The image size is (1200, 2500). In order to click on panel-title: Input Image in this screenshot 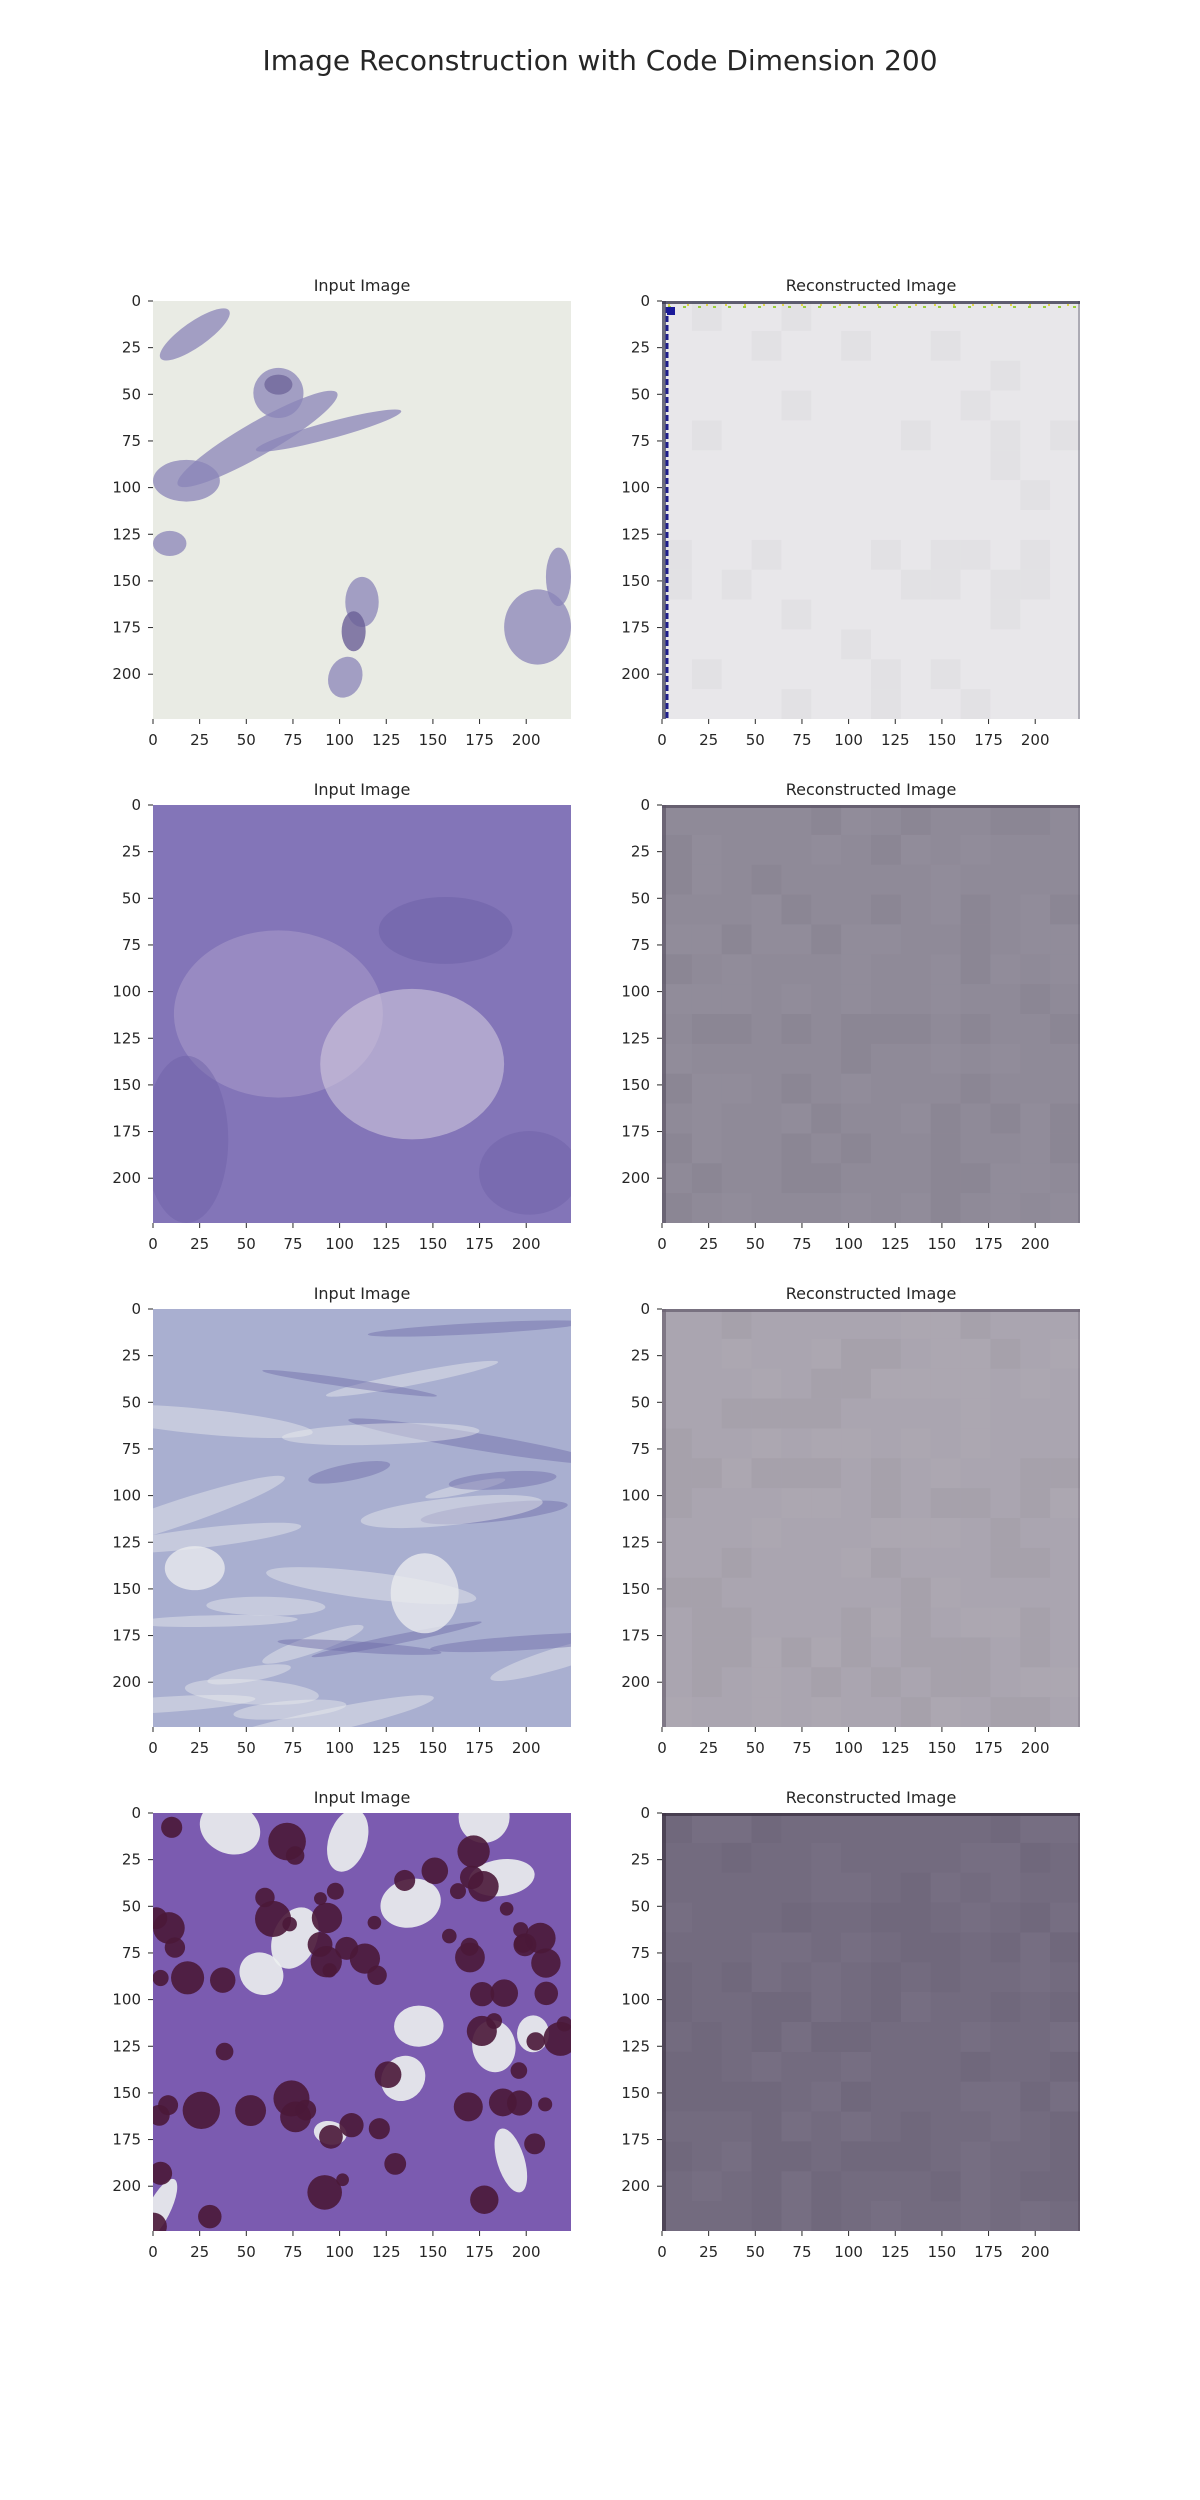, I will do `click(362, 789)`.